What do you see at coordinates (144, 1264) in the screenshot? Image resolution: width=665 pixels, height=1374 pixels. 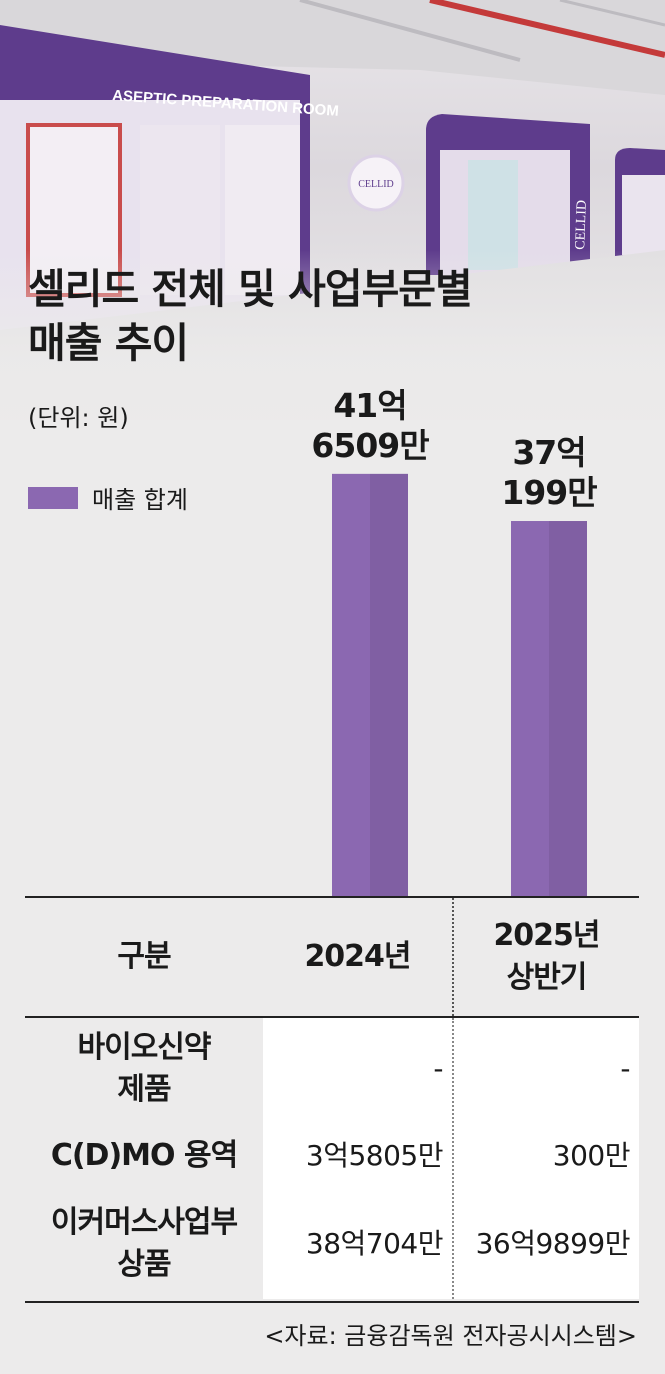 I see `row-label-line2: 상품` at bounding box center [144, 1264].